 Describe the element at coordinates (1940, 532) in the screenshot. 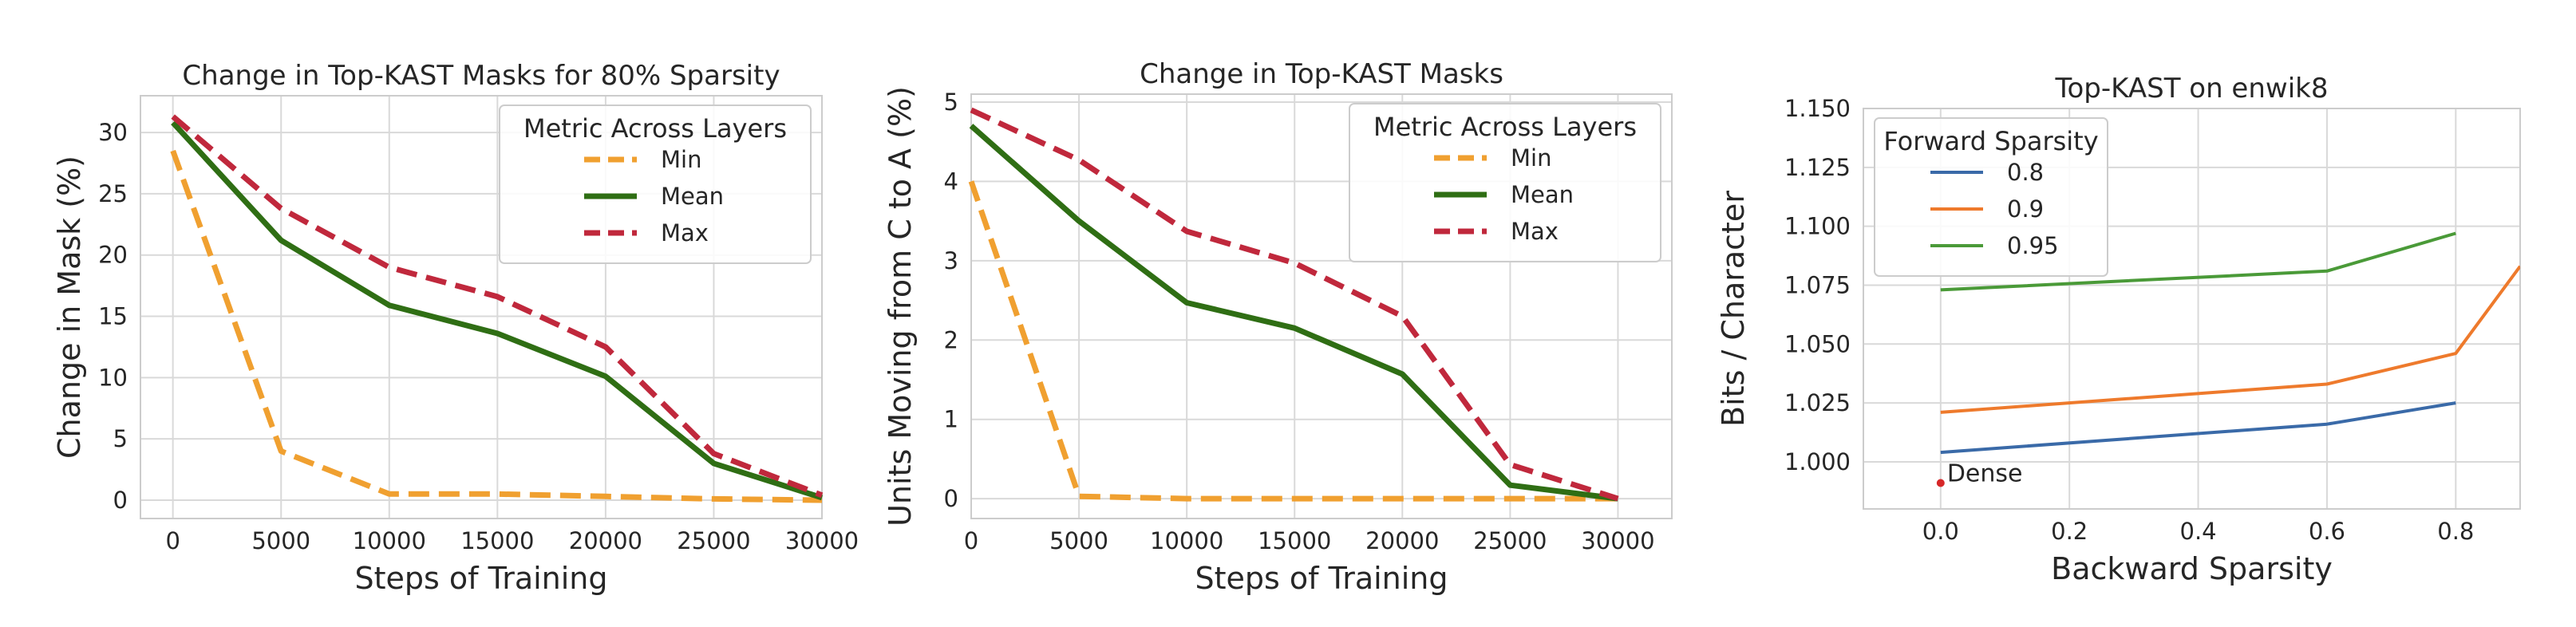

I see `x-tick-label: 0.0` at that location.